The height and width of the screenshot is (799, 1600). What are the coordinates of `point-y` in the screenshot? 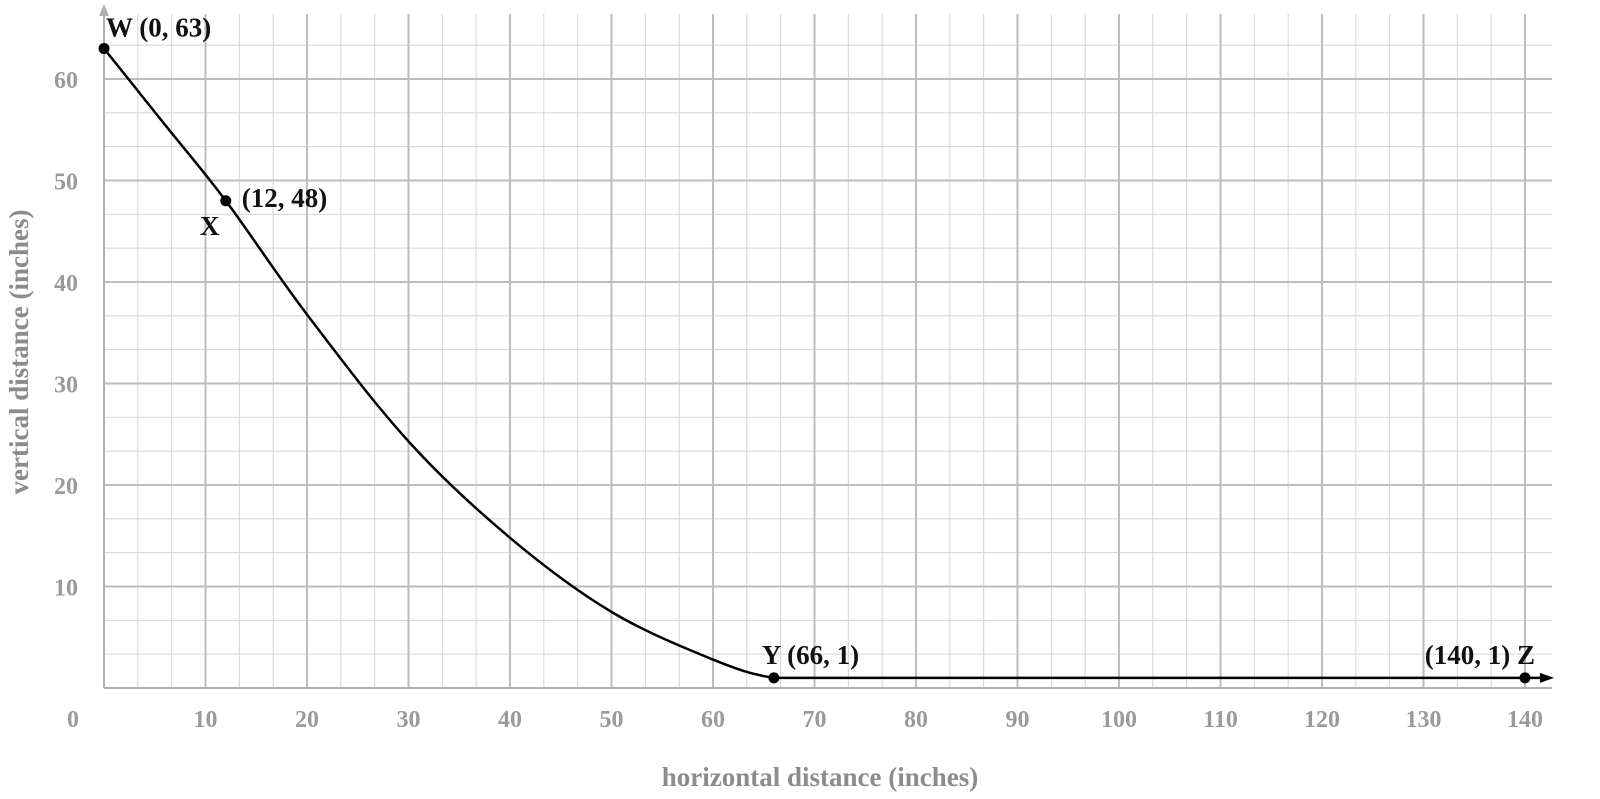 It's located at (774, 678).